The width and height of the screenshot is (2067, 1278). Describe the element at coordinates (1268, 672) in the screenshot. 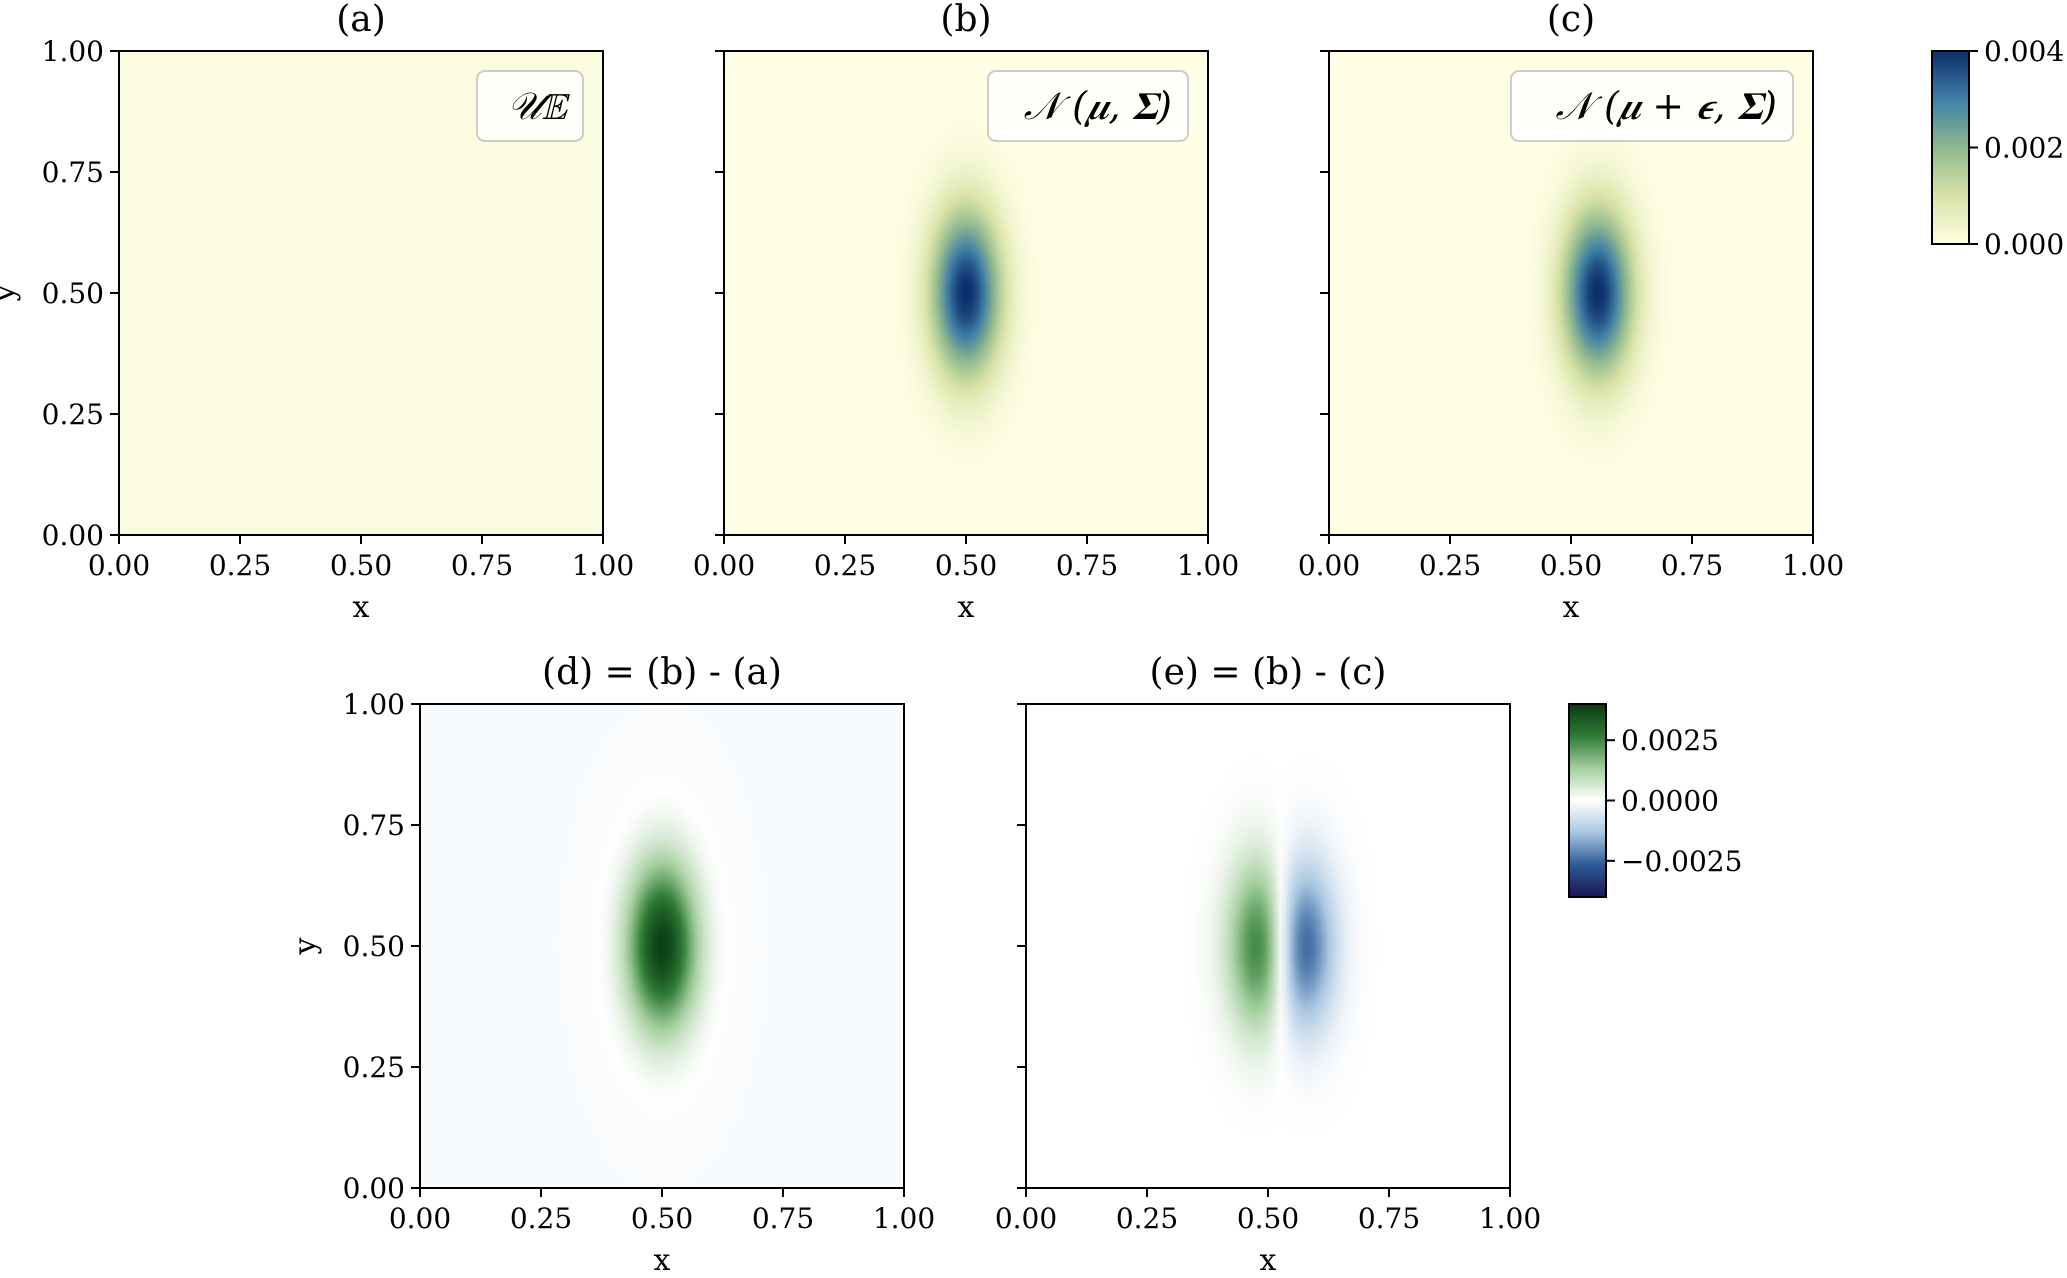

I see `panel-title: (e) = (b) - (c)` at that location.